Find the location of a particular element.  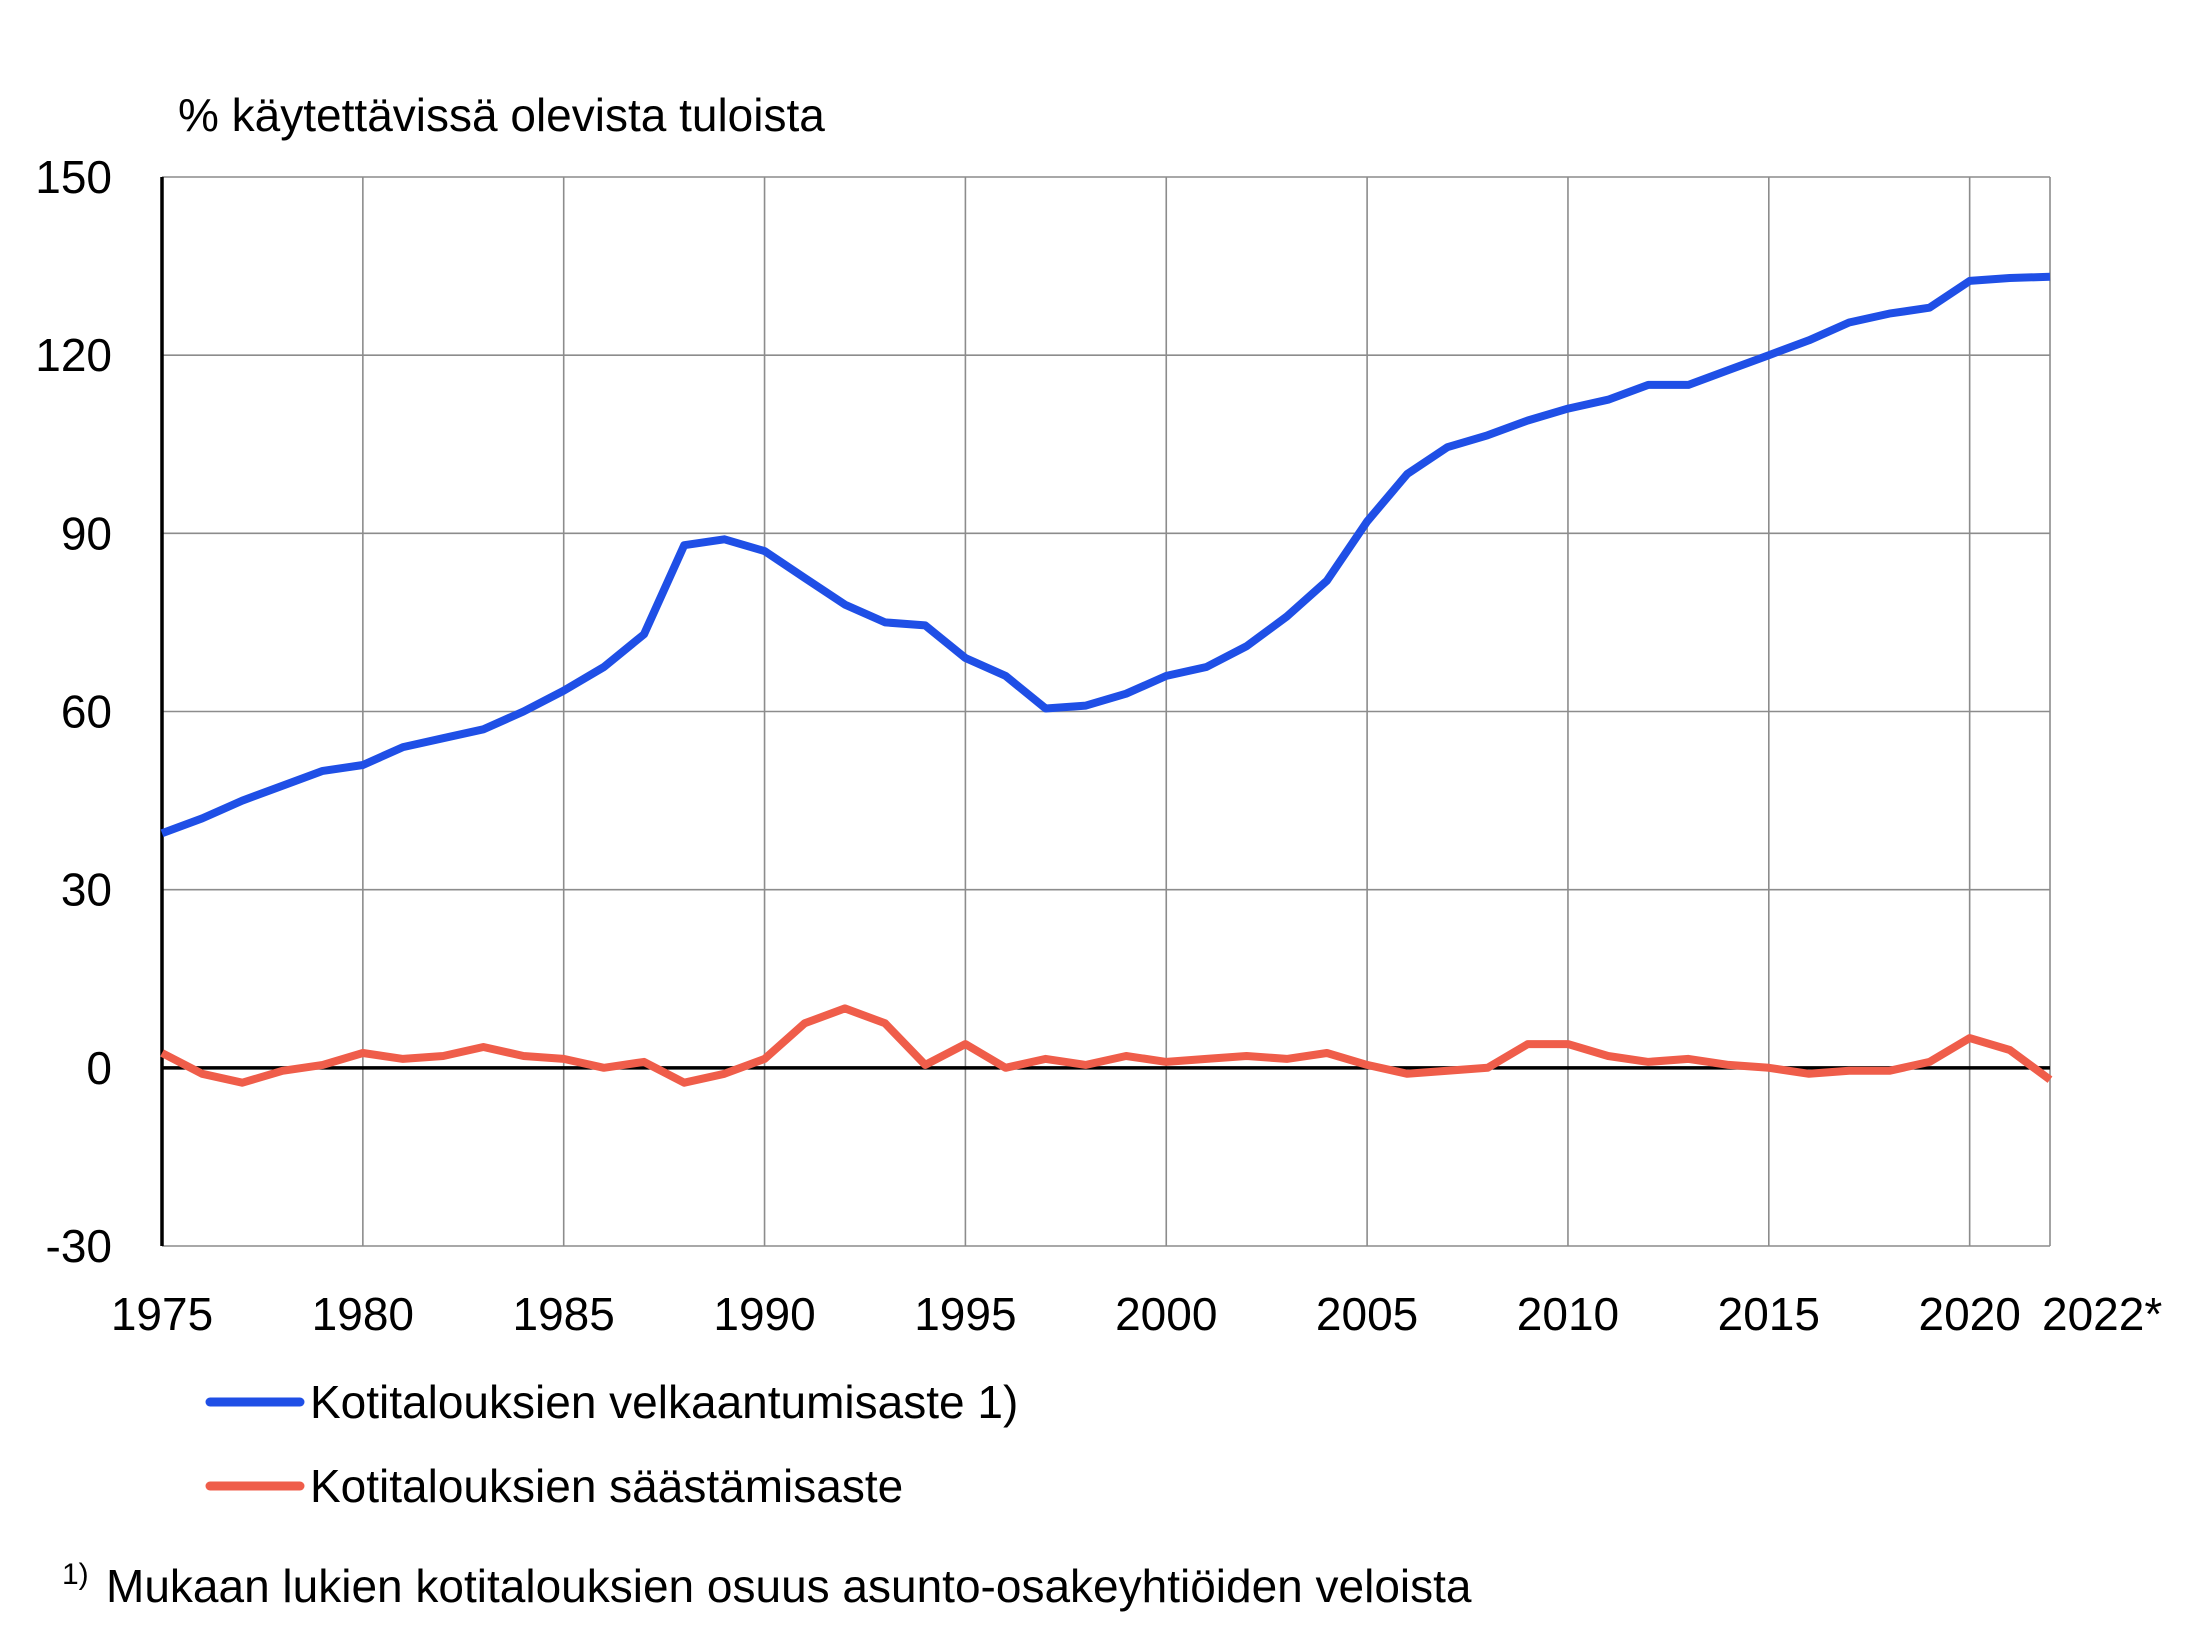

y-tick-label: 60 is located at coordinates (86, 712).